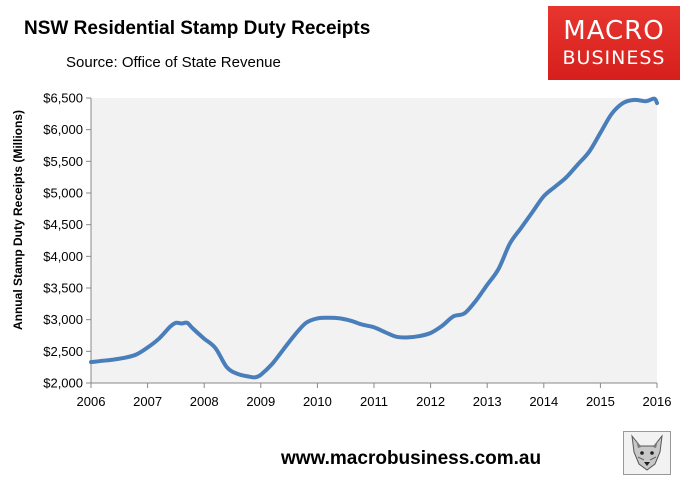 This screenshot has height=480, width=693. Describe the element at coordinates (91, 401) in the screenshot. I see `x-tick-label: 2006` at that location.